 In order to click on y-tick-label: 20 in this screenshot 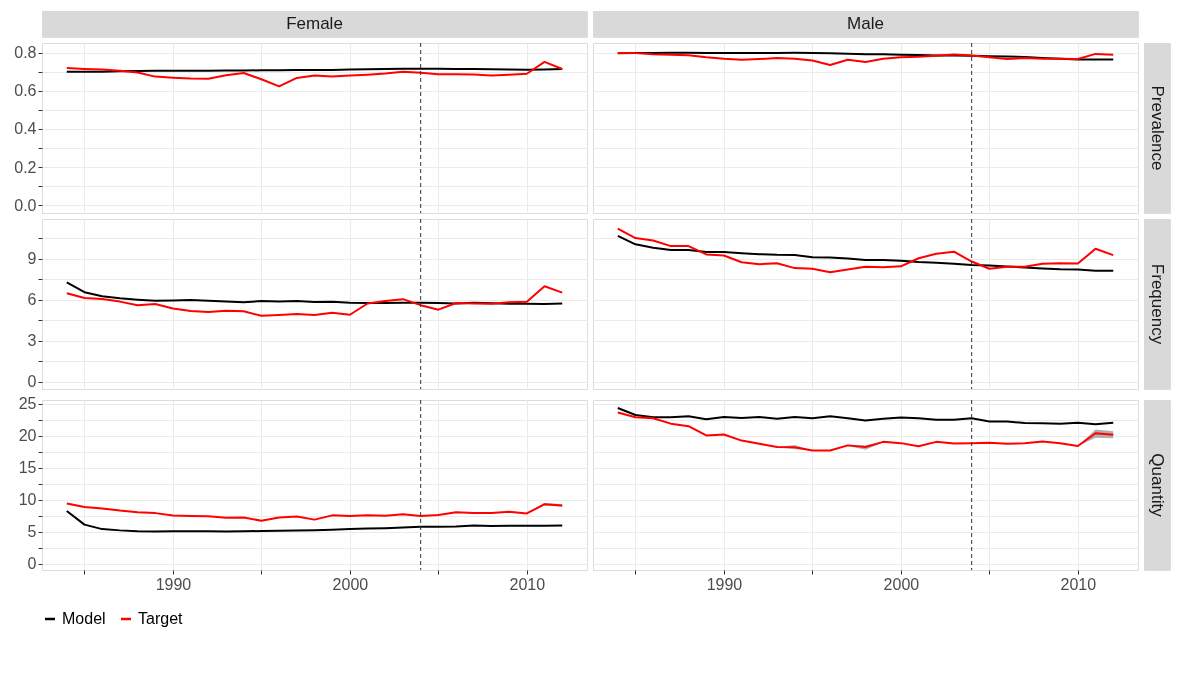, I will do `click(27, 436)`.